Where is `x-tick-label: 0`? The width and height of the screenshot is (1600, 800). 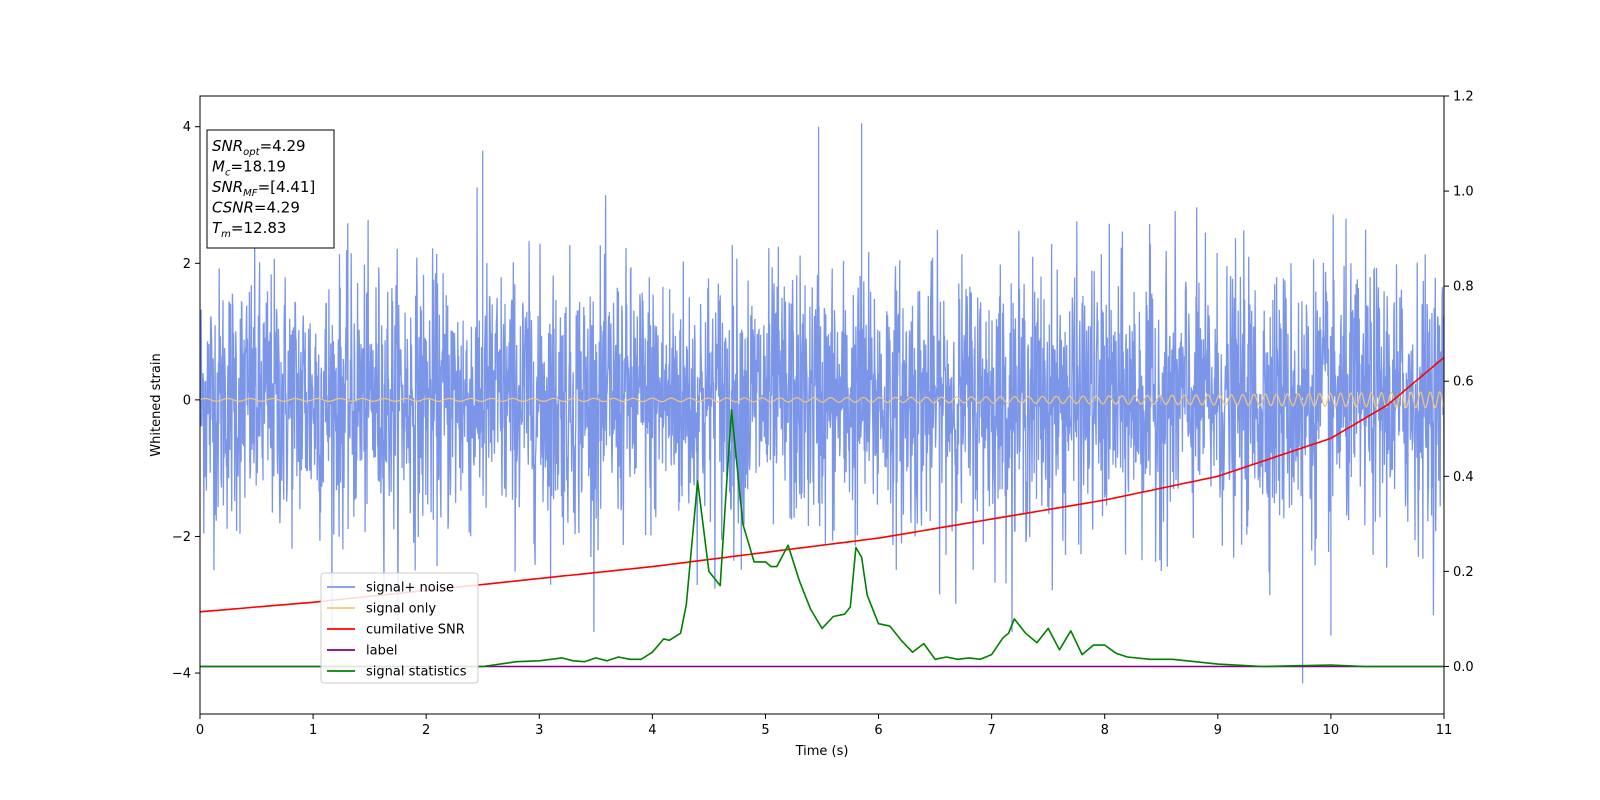
x-tick-label: 0 is located at coordinates (200, 730).